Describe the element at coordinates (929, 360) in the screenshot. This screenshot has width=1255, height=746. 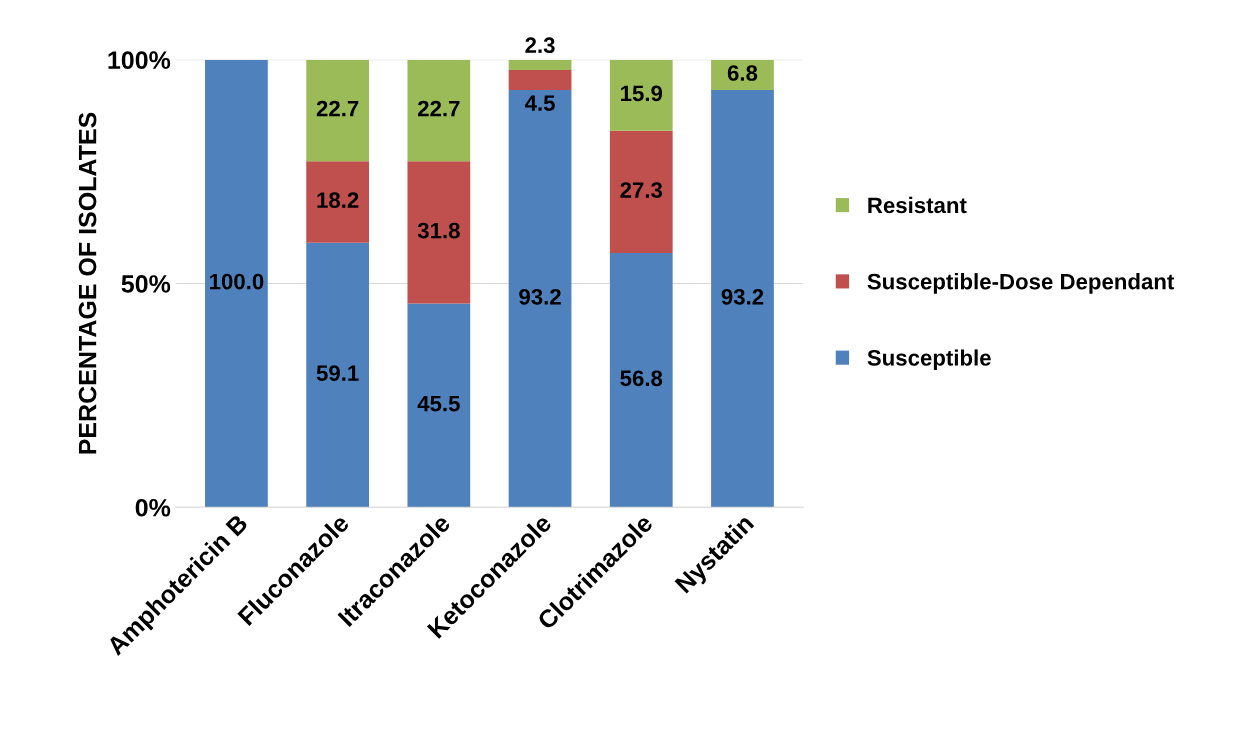
I see `legend-label: Susceptible` at that location.